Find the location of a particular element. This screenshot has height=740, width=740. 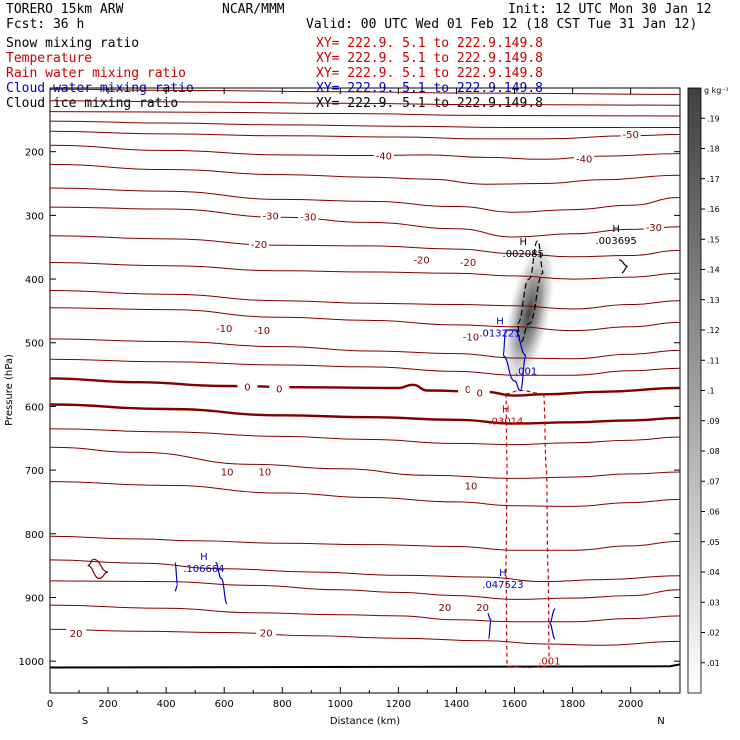

contour-label-text-1: -40 is located at coordinates (384, 157).